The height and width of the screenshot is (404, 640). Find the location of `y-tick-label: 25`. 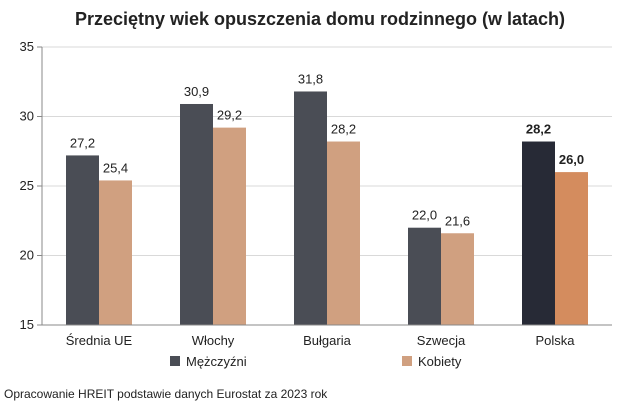

y-tick-label: 25 is located at coordinates (27, 185).